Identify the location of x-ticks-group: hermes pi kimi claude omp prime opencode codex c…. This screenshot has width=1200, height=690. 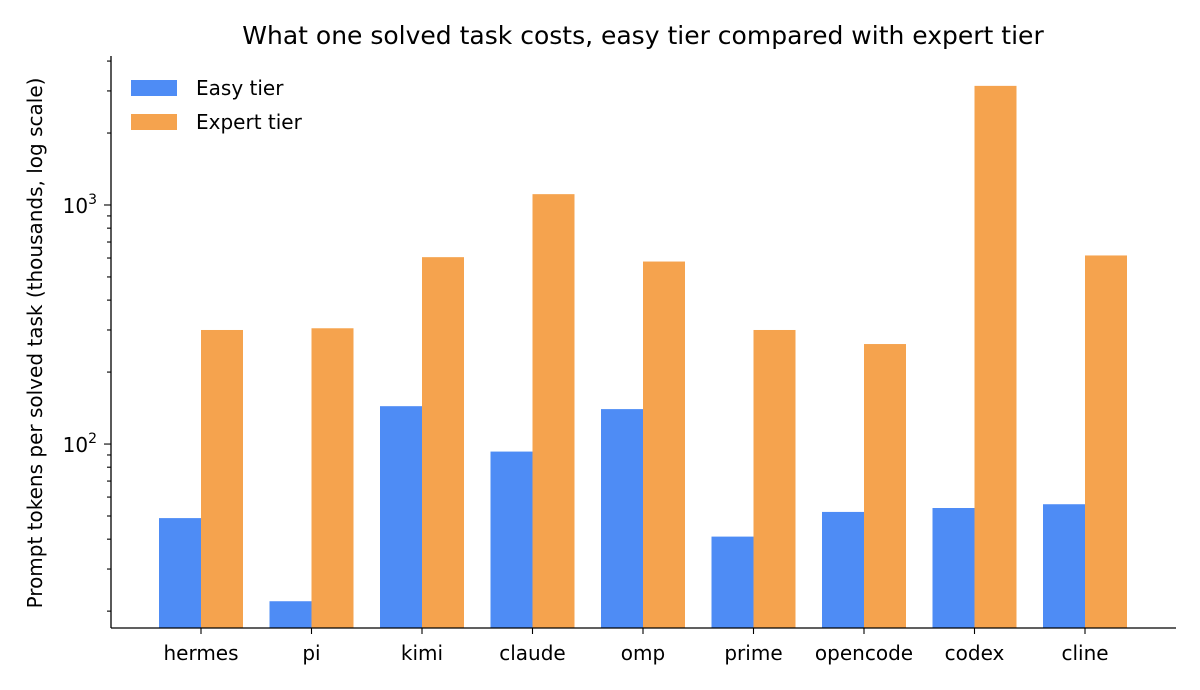
(636, 646).